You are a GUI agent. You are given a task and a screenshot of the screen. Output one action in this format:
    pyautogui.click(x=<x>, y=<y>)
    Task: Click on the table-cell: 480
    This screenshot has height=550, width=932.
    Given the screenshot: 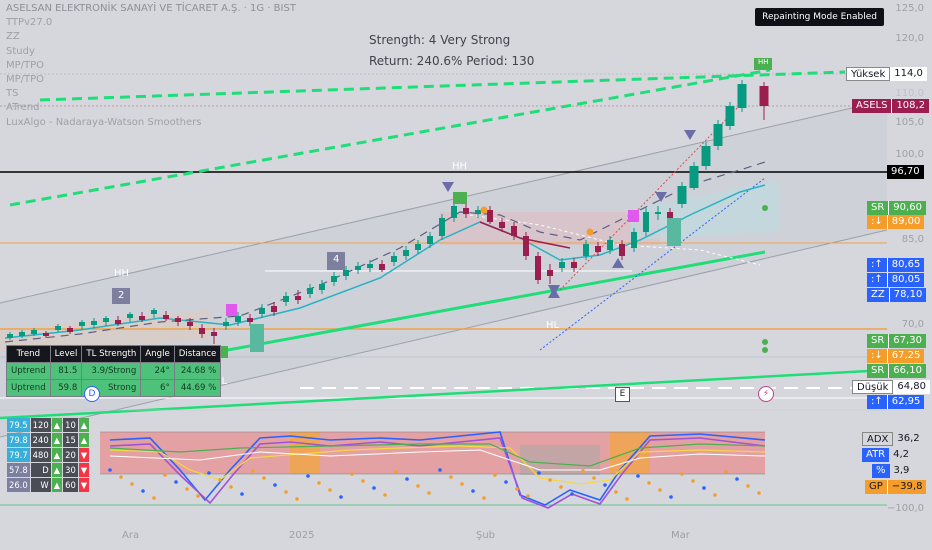 What is the action you would take?
    pyautogui.click(x=40, y=455)
    